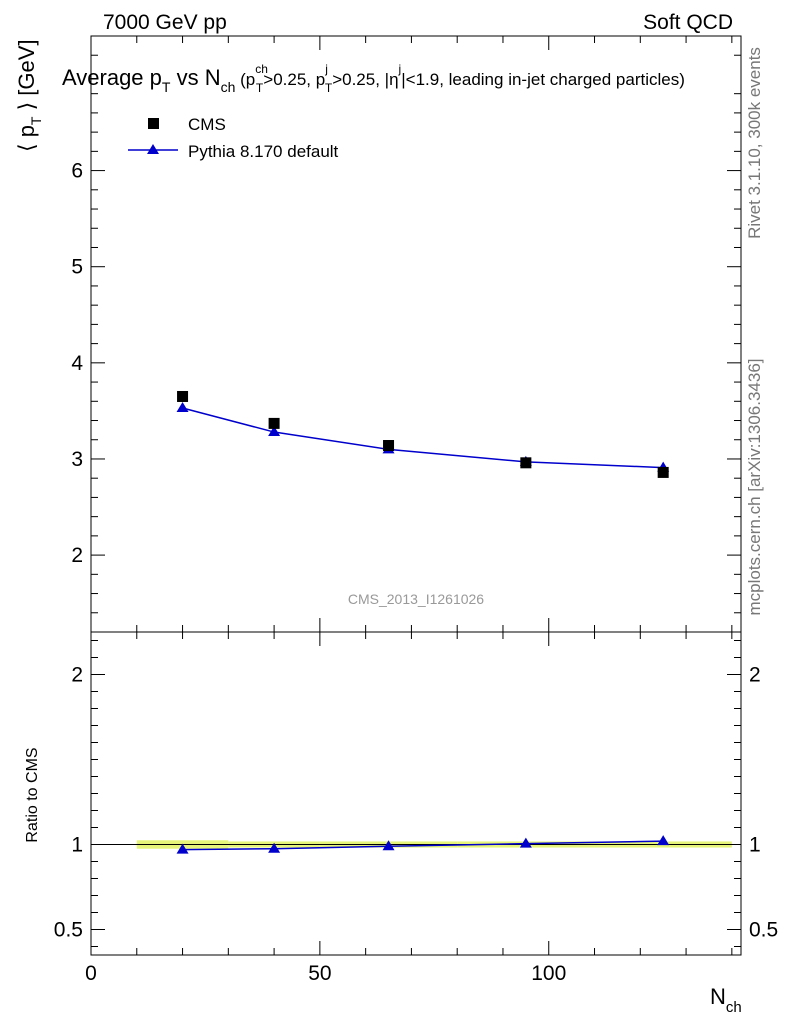  Describe the element at coordinates (263, 151) in the screenshot. I see `legend-label-pythia: Pythia 8.170 default` at that location.